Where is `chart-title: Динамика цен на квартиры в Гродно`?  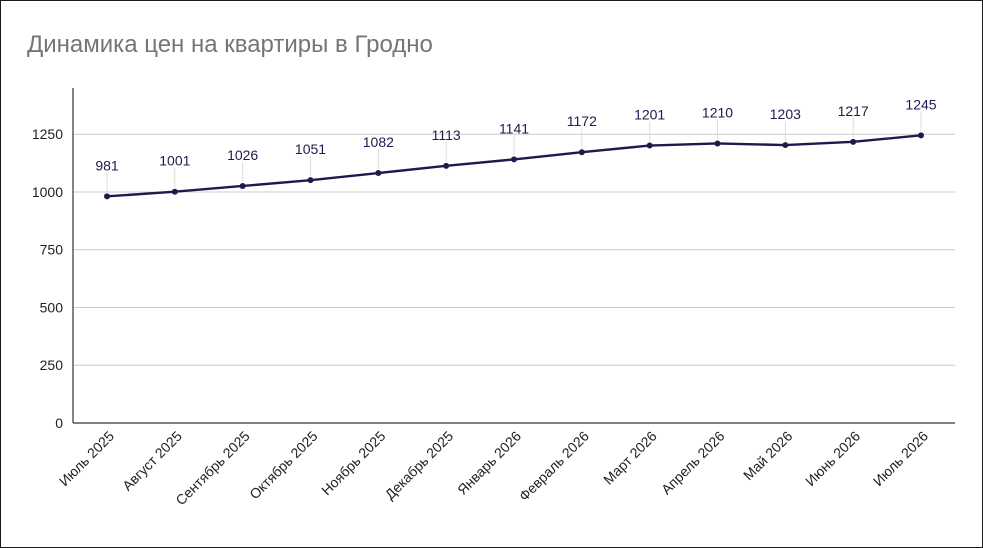 chart-title: Динамика цен на квартиры в Гродно is located at coordinates (230, 44).